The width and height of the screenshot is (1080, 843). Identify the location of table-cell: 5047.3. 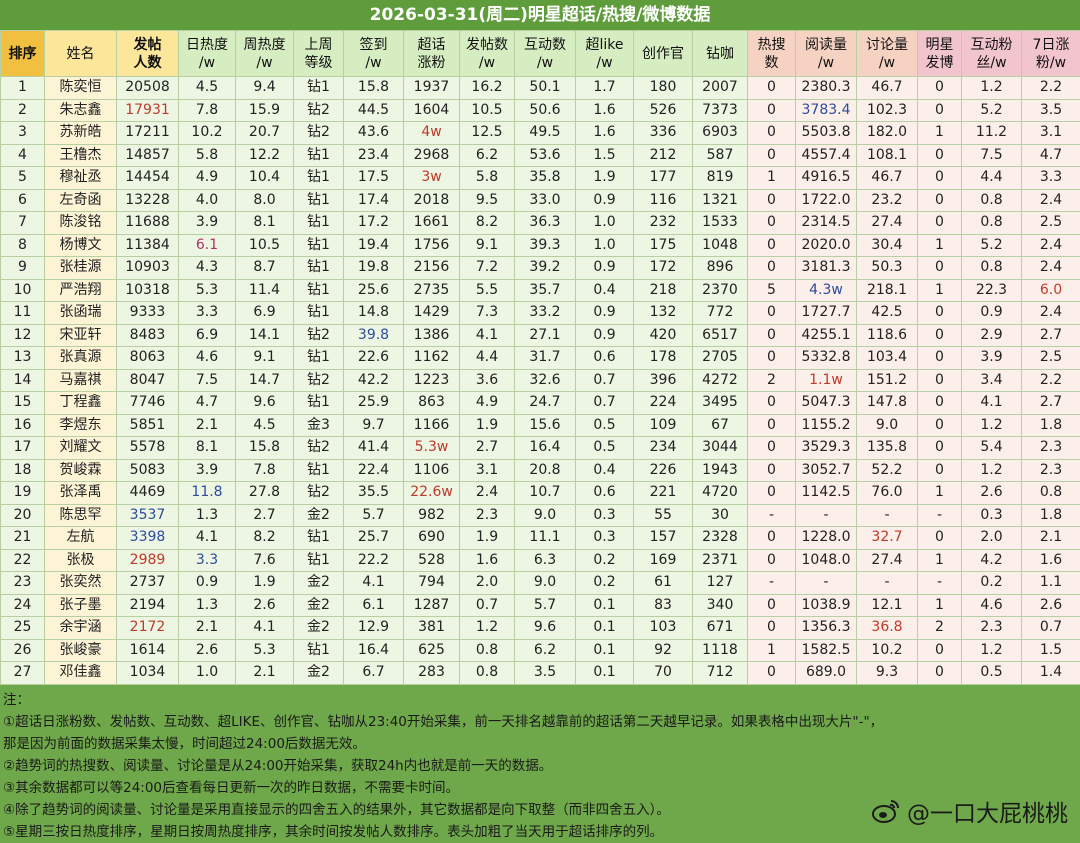
(826, 403).